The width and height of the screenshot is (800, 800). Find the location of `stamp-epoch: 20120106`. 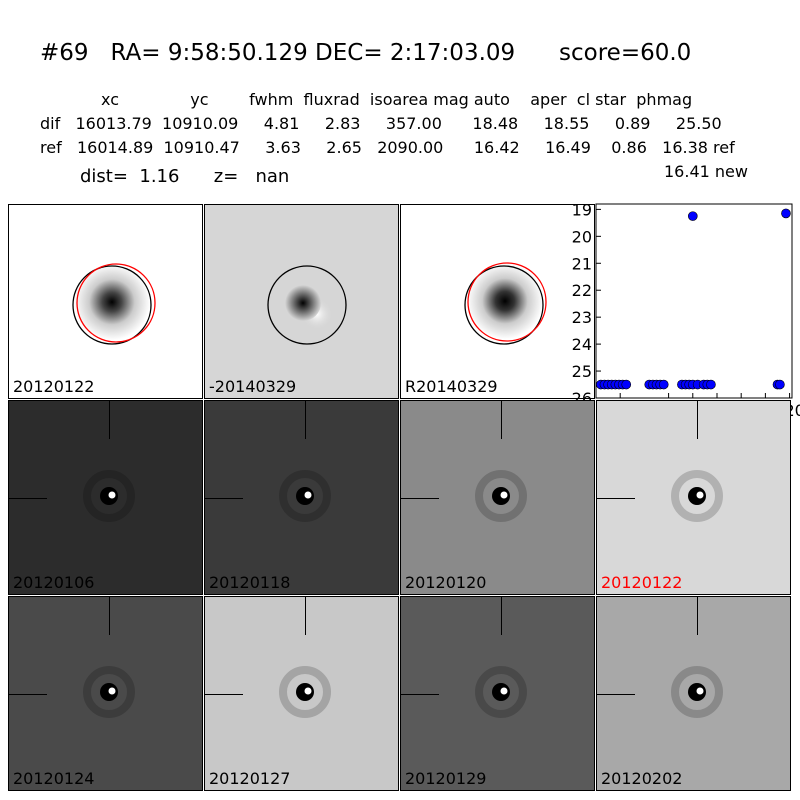

stamp-epoch: 20120106 is located at coordinates (105, 497).